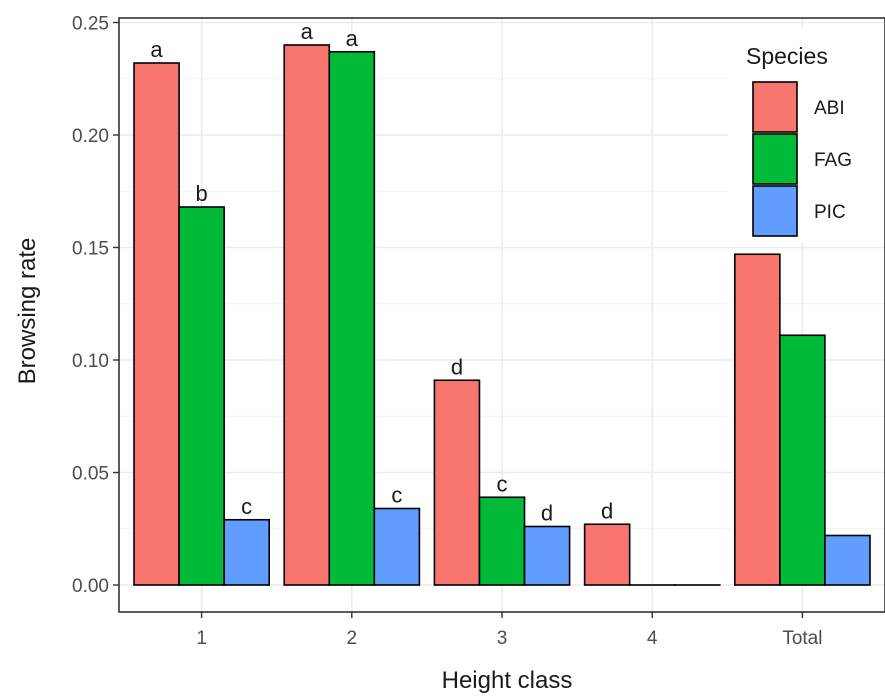 This screenshot has width=885, height=698. What do you see at coordinates (775, 107) in the screenshot?
I see `legend-key-abi` at bounding box center [775, 107].